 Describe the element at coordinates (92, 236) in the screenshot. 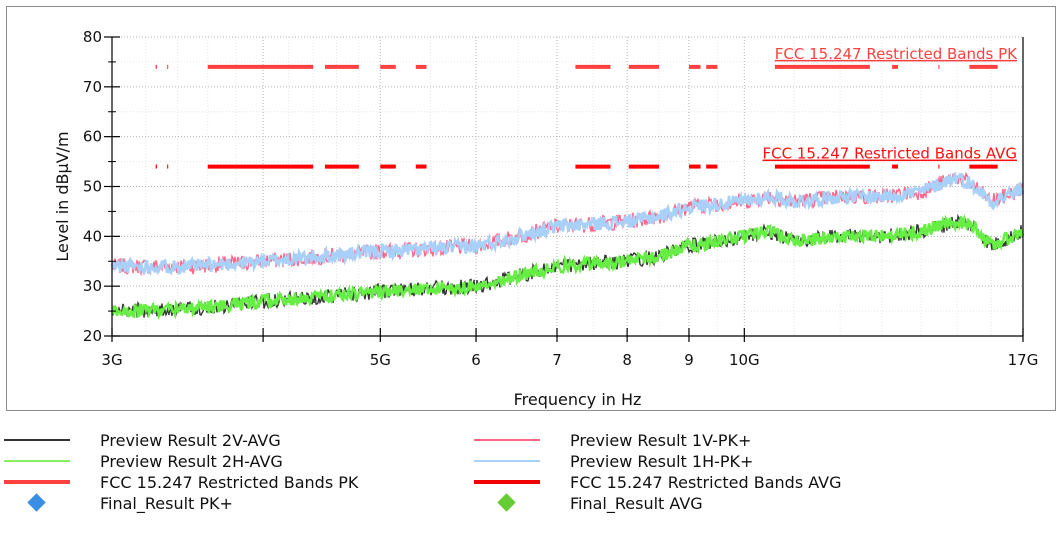

I see `y-tick-label: 40` at that location.